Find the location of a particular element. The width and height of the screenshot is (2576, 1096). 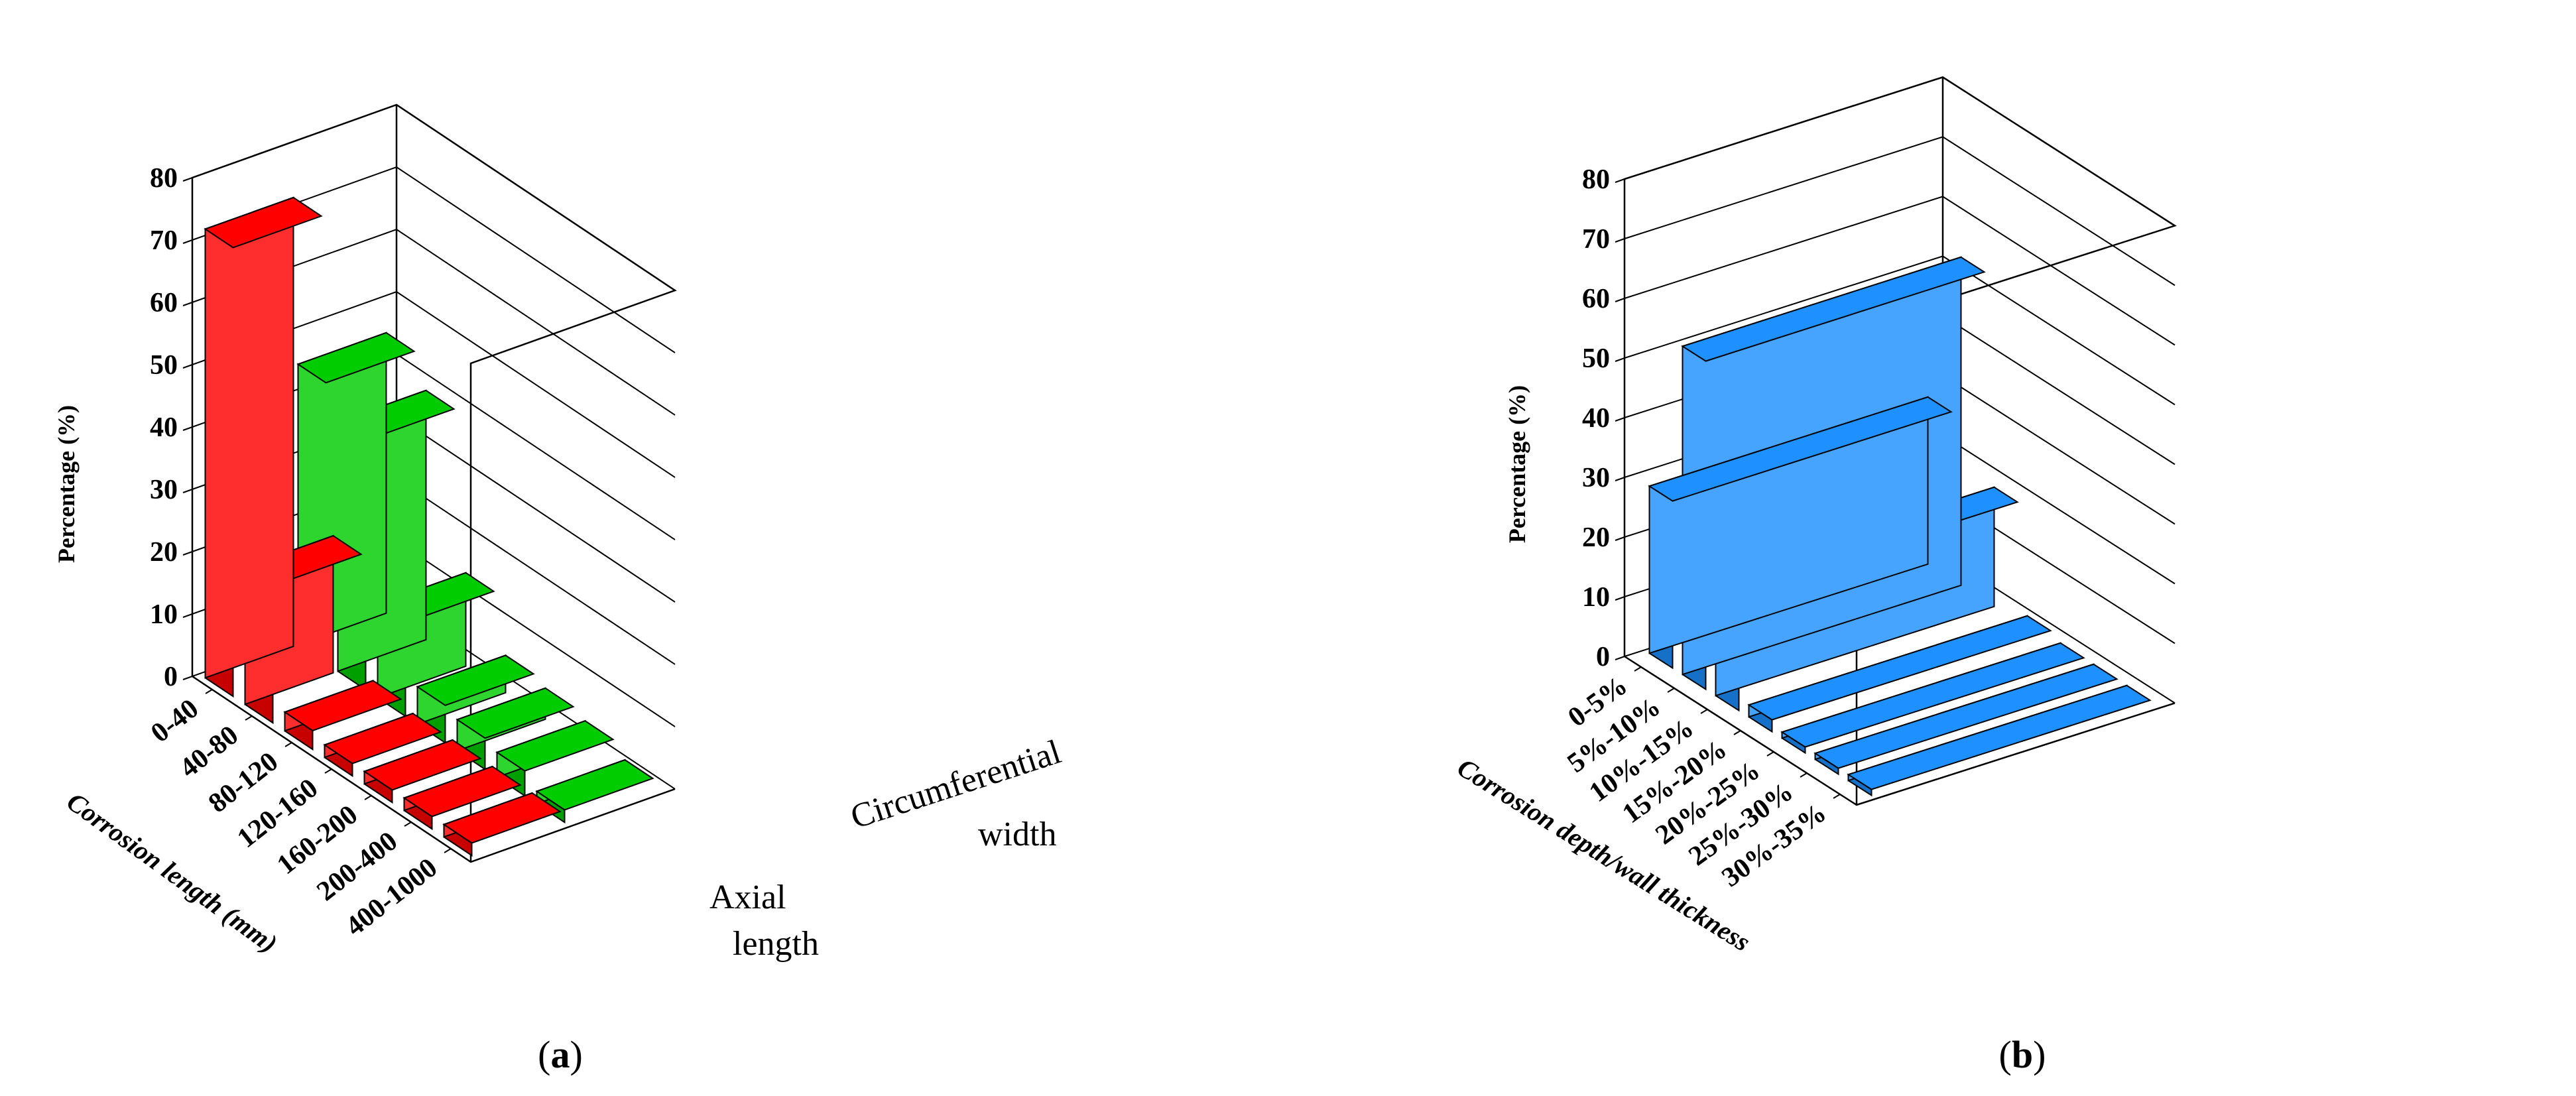

depth-label-axial: Axial is located at coordinates (747, 897).